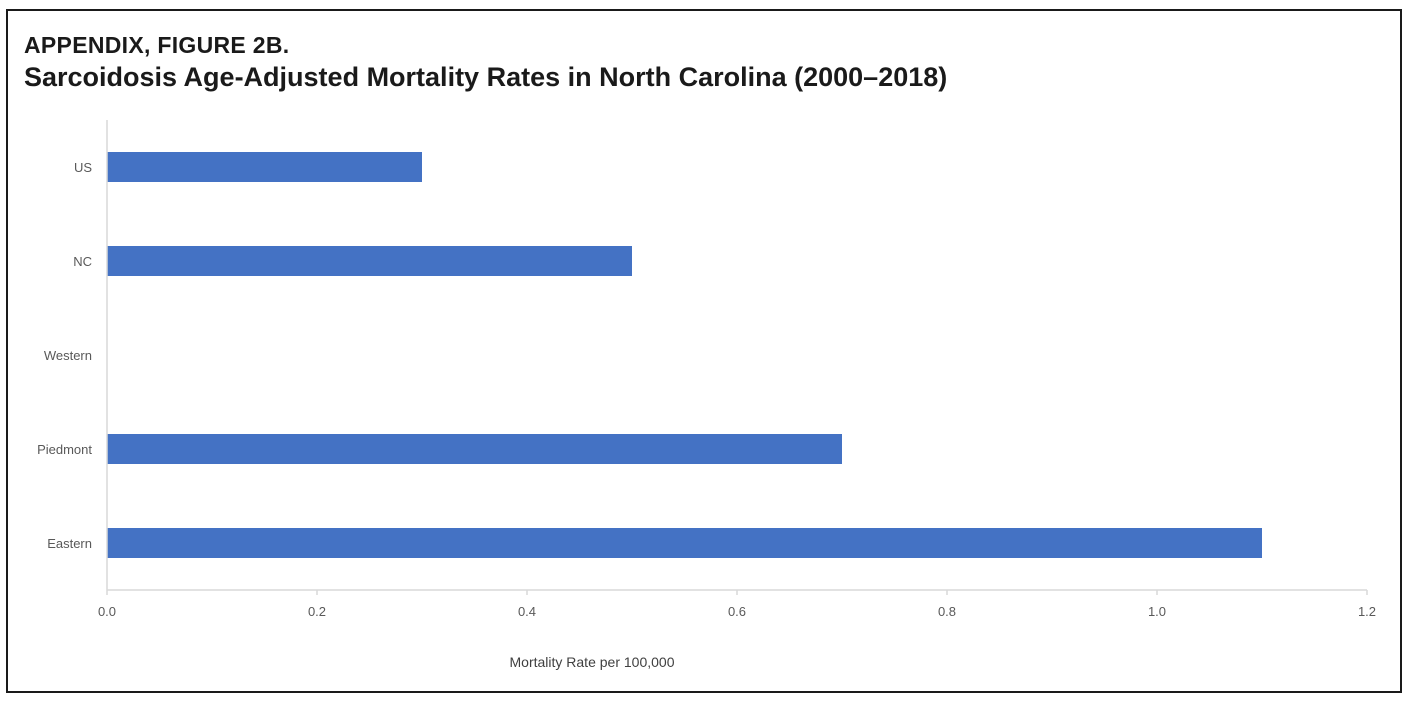 The width and height of the screenshot is (1414, 703). I want to click on x-tick-label: 1.2, so click(1367, 611).